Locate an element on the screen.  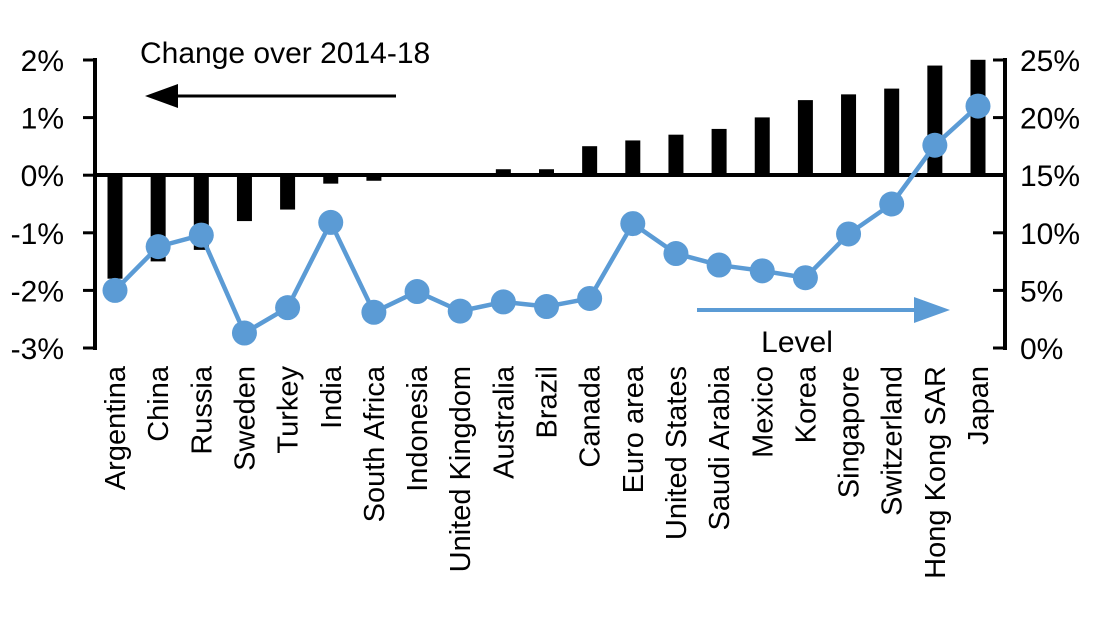
level-dot-Indonesia is located at coordinates (417, 292).